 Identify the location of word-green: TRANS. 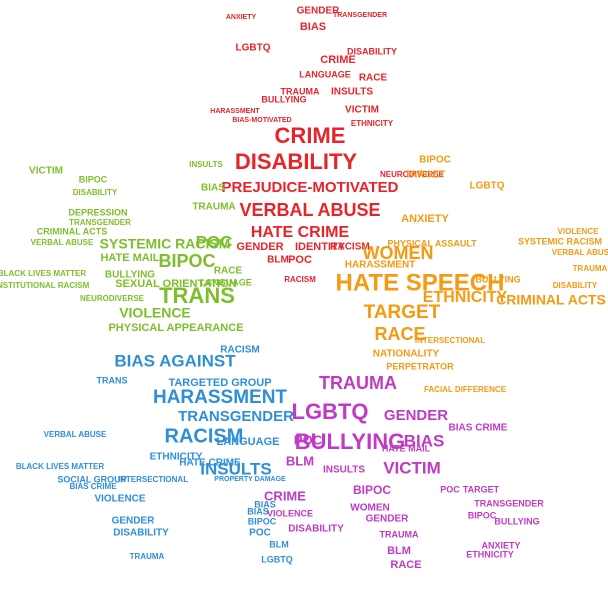
(197, 295).